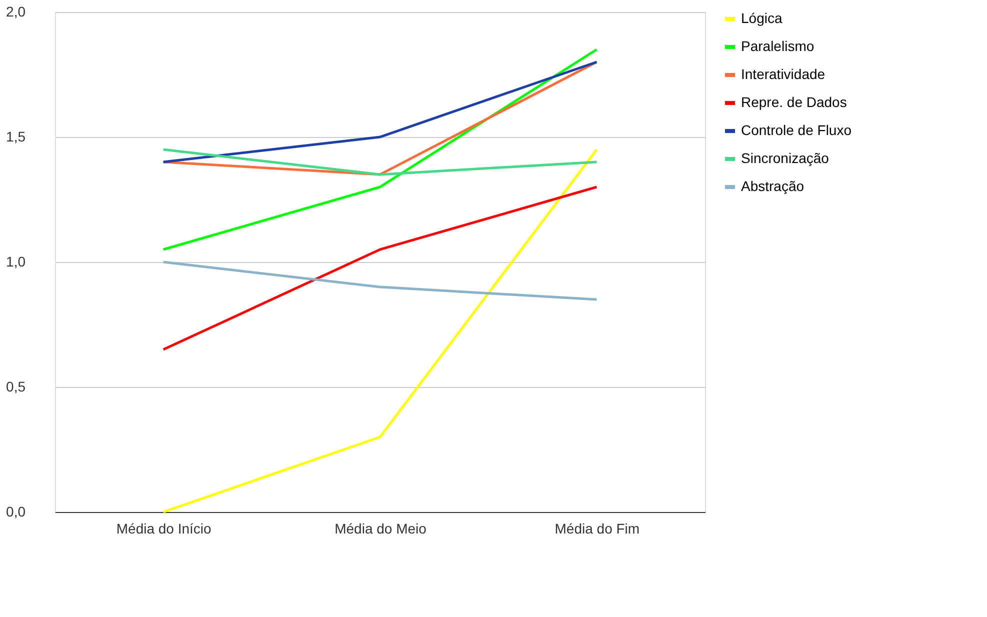 The width and height of the screenshot is (987, 617). Describe the element at coordinates (597, 528) in the screenshot. I see `x-tick-label: Média do Fim` at that location.